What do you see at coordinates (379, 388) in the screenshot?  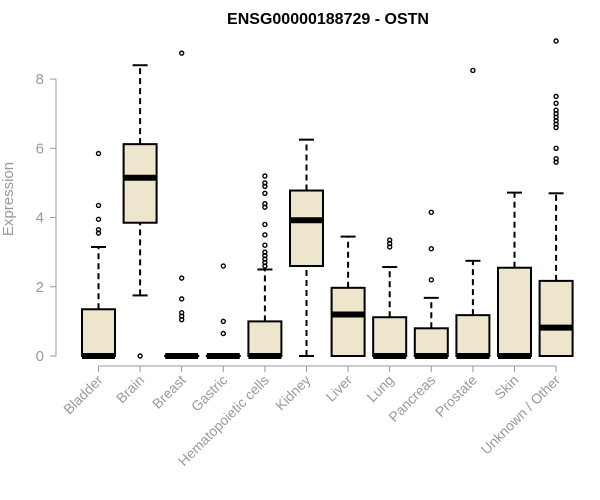 I see `x-tick-label: Lung` at bounding box center [379, 388].